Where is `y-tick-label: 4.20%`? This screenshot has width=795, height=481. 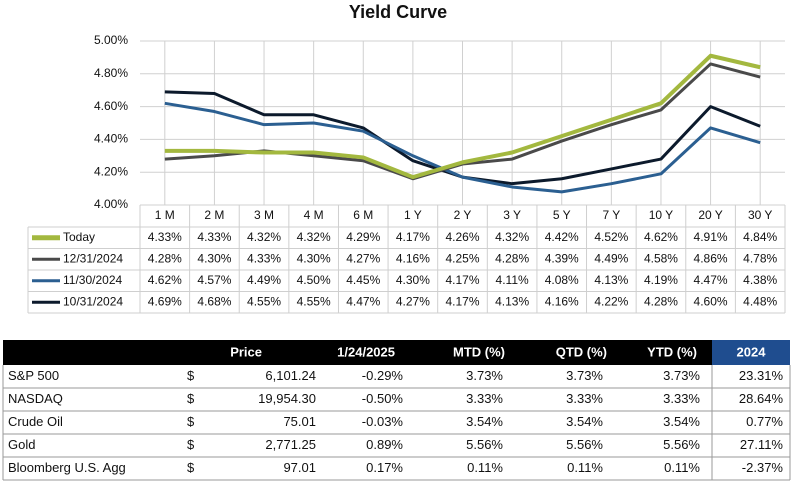
y-tick-label: 4.20% is located at coordinates (111, 171).